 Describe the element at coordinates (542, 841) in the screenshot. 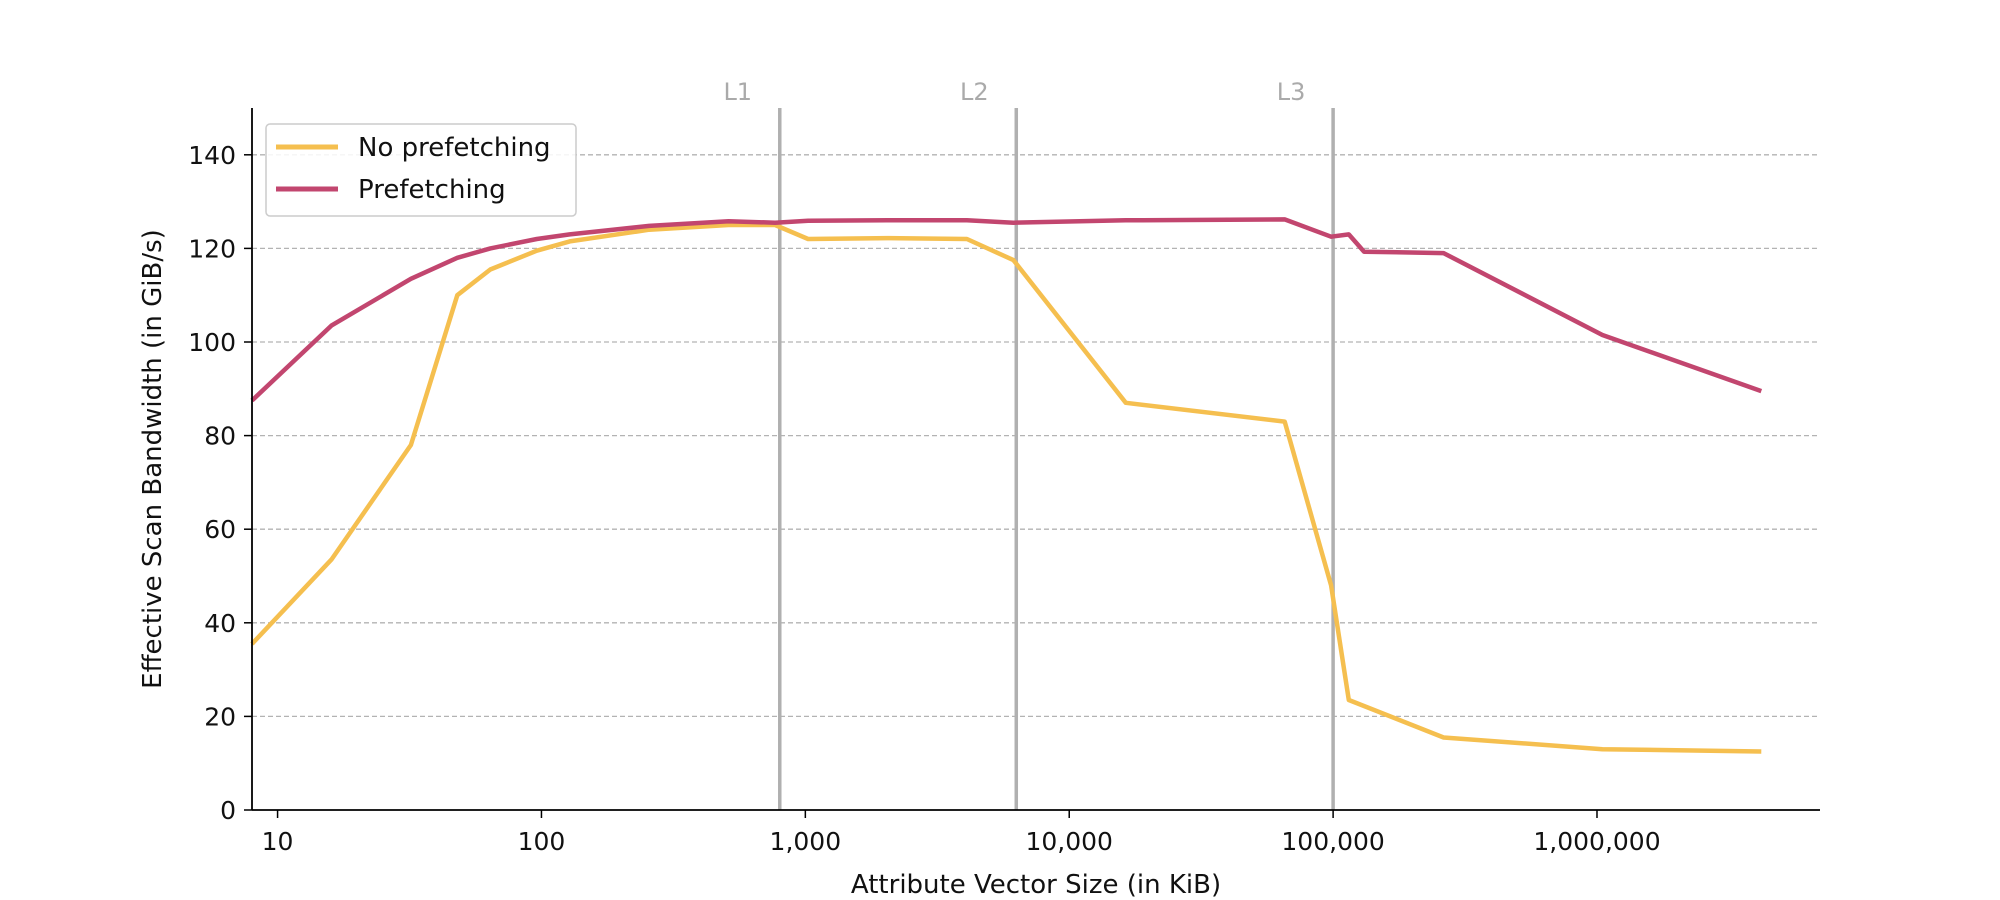

I see `x-tick-label-100: 100` at that location.